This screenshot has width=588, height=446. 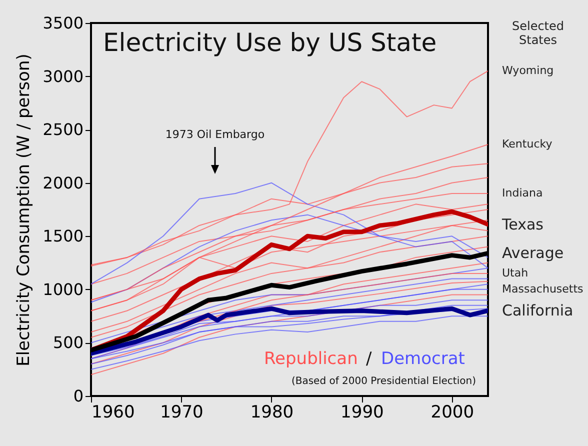 I want to click on y-tick-label: 3500, so click(x=63, y=23).